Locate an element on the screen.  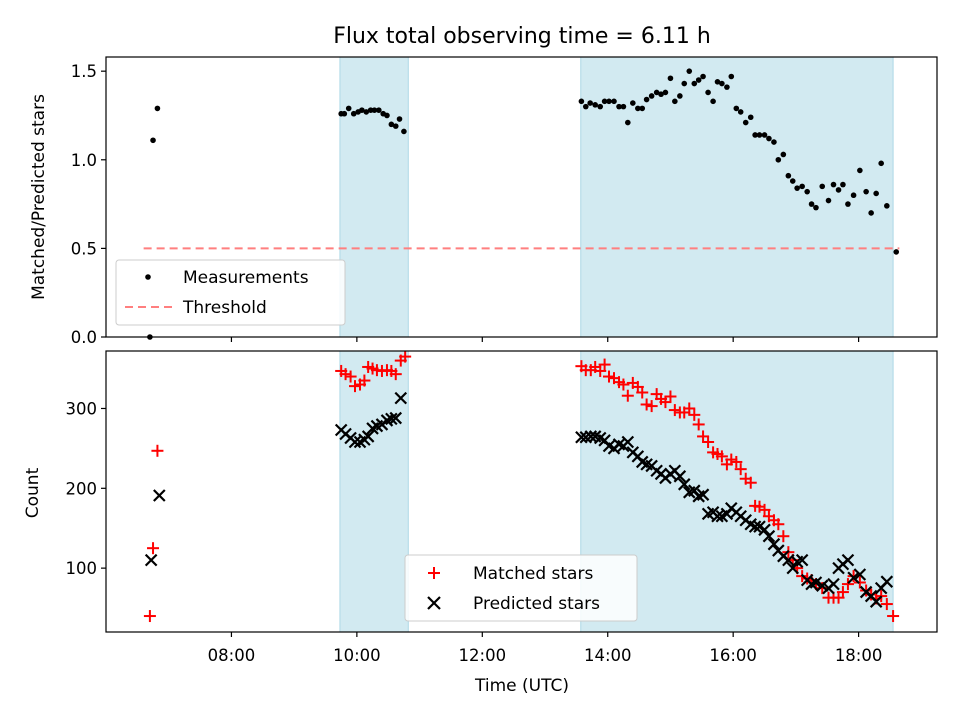
top-y-tick-label: 0.5 is located at coordinates (84, 248).